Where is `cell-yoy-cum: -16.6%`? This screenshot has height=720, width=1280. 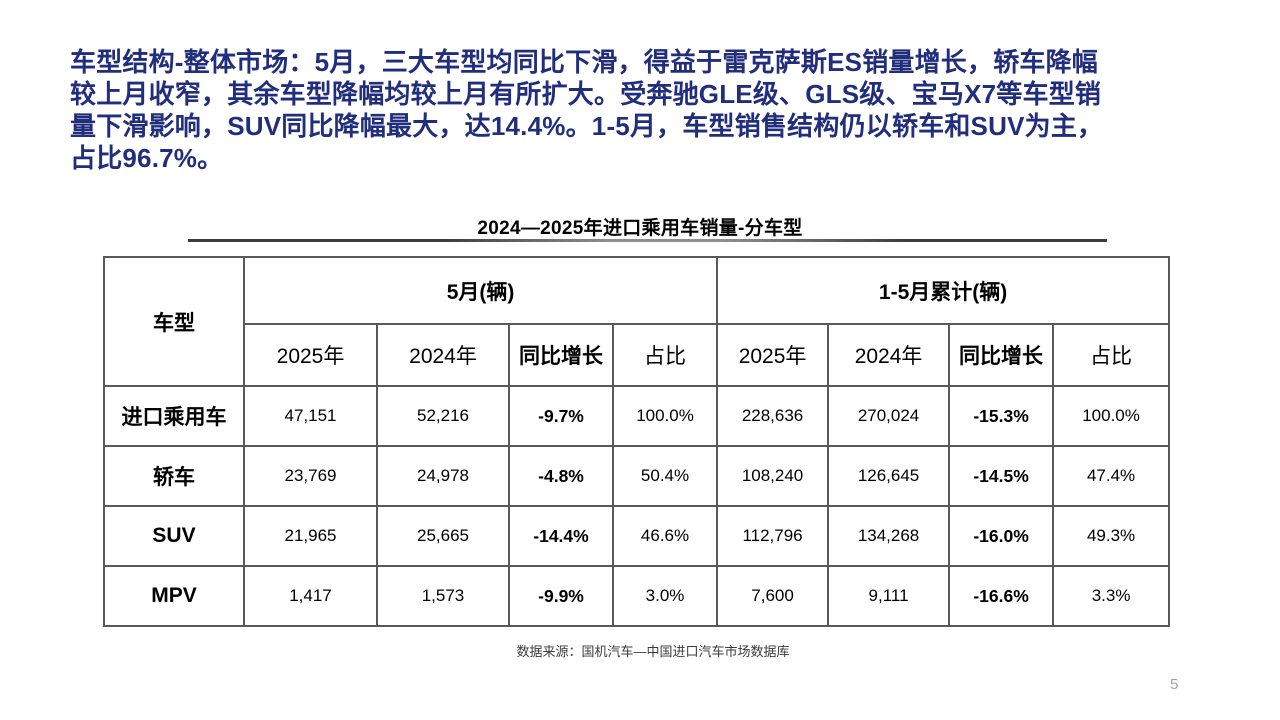 cell-yoy-cum: -16.6% is located at coordinates (1001, 596).